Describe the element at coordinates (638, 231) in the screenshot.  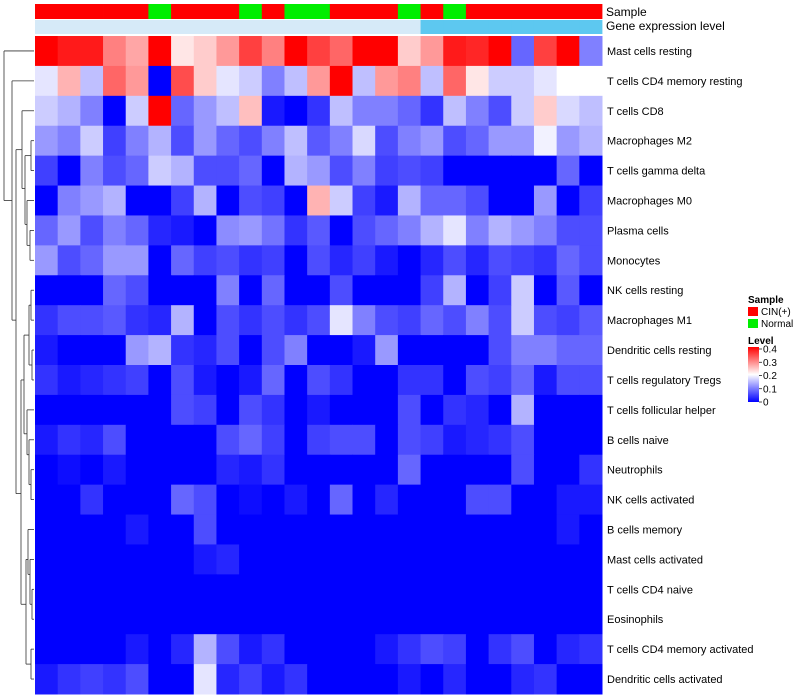
I see `row-label: Plasma cells` at that location.